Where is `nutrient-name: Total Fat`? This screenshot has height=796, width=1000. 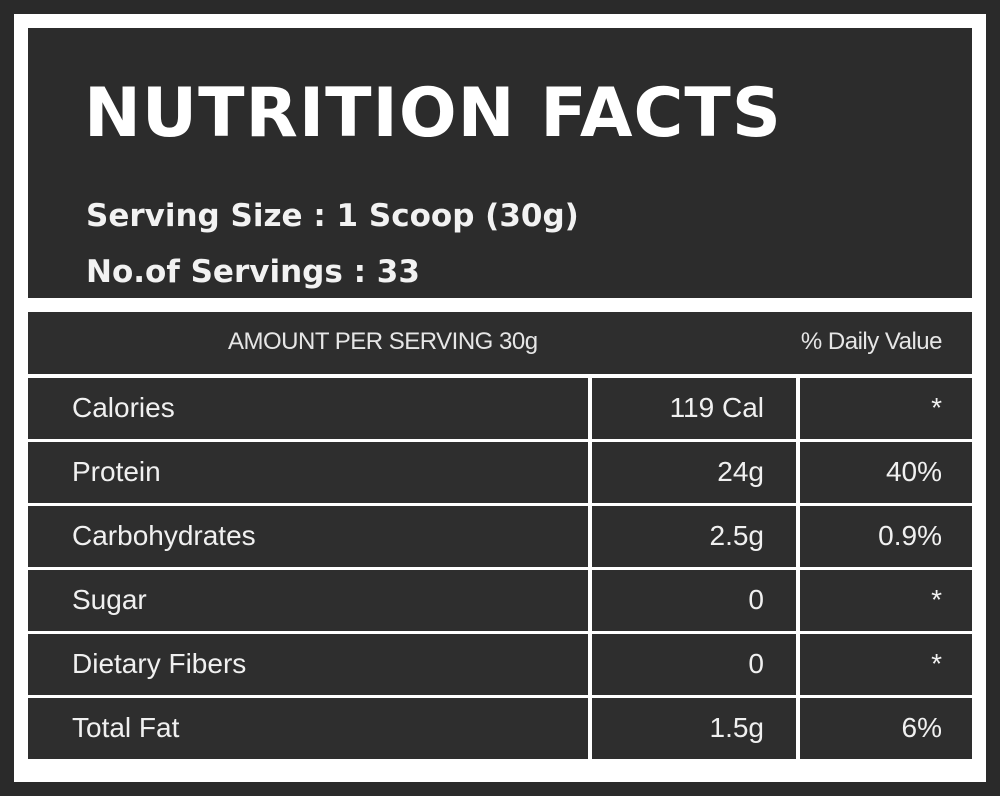
nutrient-name: Total Fat is located at coordinates (126, 727).